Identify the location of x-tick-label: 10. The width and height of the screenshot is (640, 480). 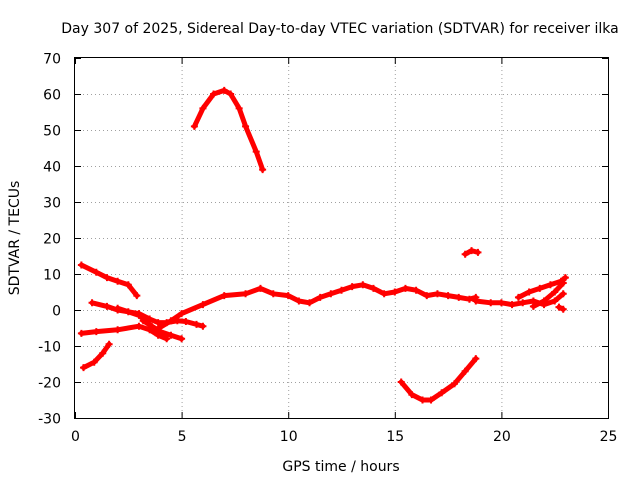
(289, 437).